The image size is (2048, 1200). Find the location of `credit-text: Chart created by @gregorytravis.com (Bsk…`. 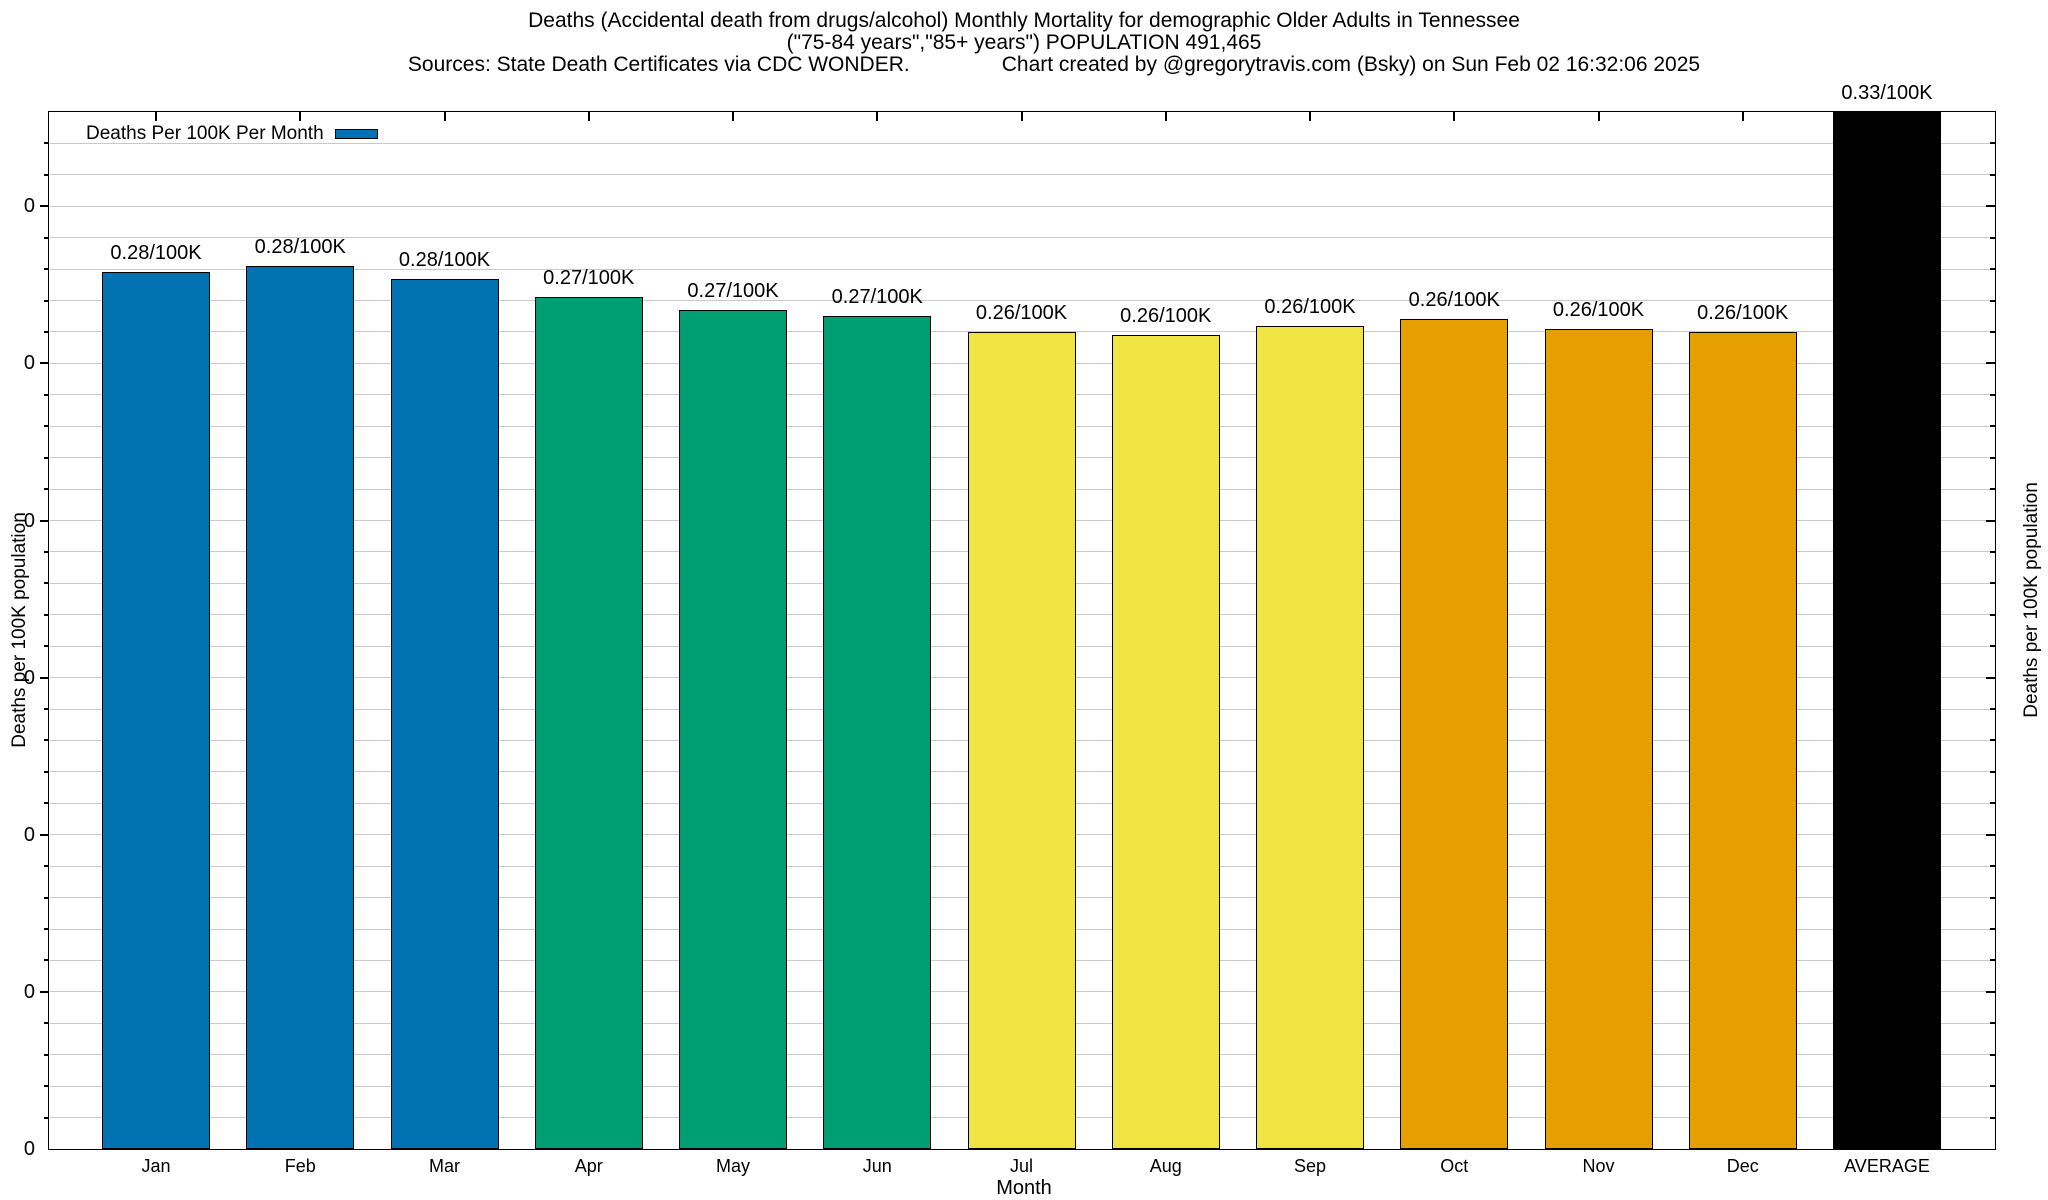

credit-text: Chart created by @gregorytravis.com (Bsk… is located at coordinates (1351, 64).